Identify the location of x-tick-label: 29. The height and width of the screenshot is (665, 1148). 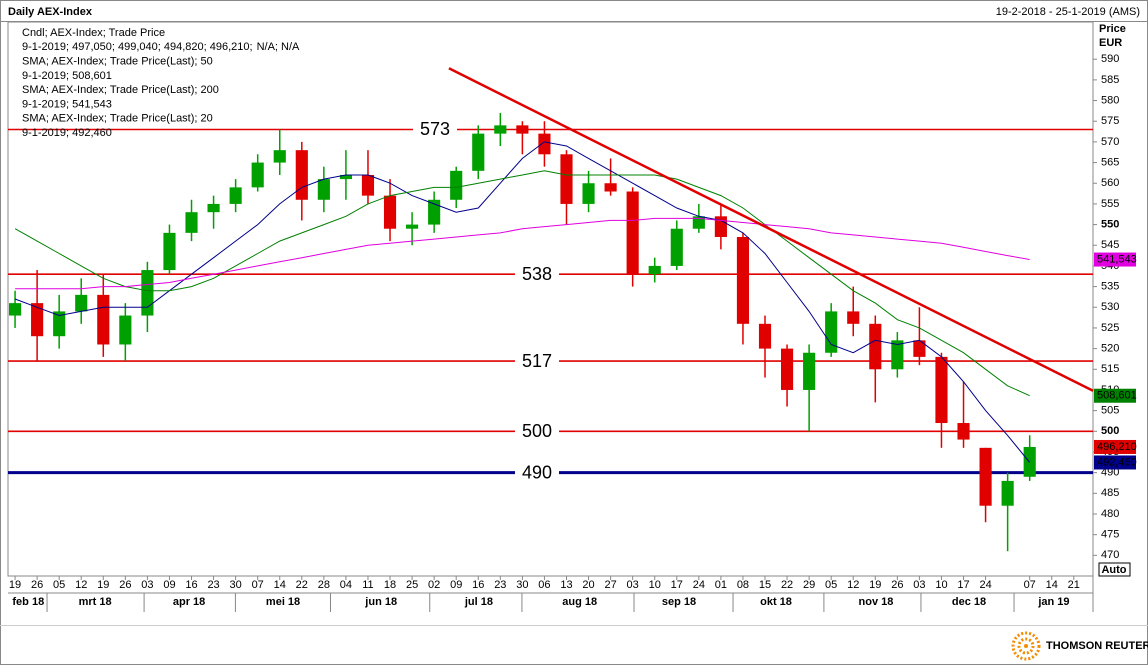
(809, 585).